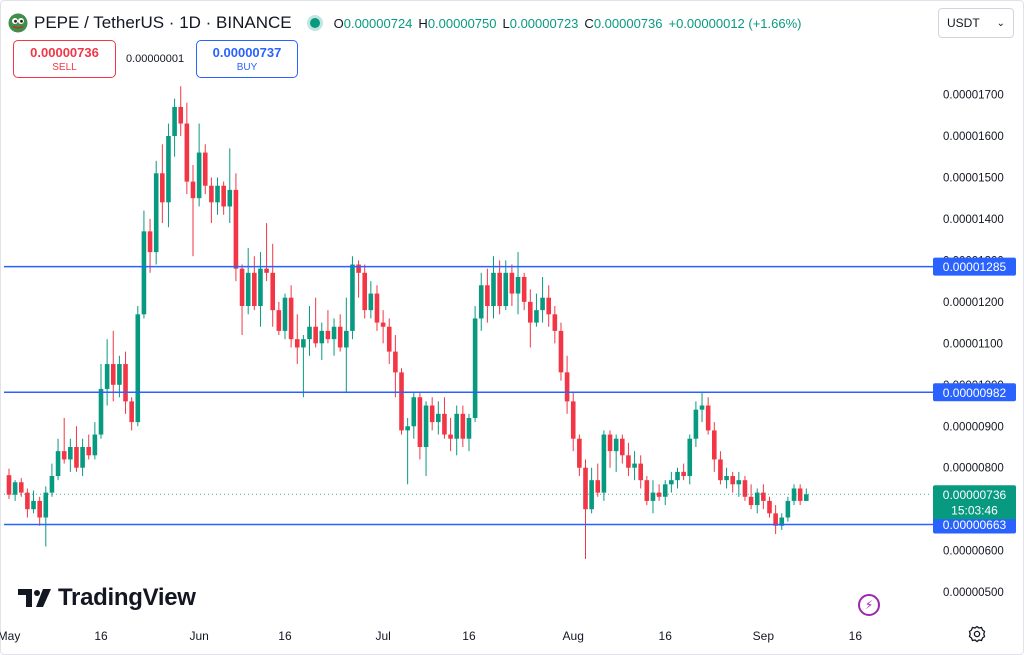 The image size is (1024, 655). What do you see at coordinates (977, 634) in the screenshot?
I see `settings-gear-icon` at bounding box center [977, 634].